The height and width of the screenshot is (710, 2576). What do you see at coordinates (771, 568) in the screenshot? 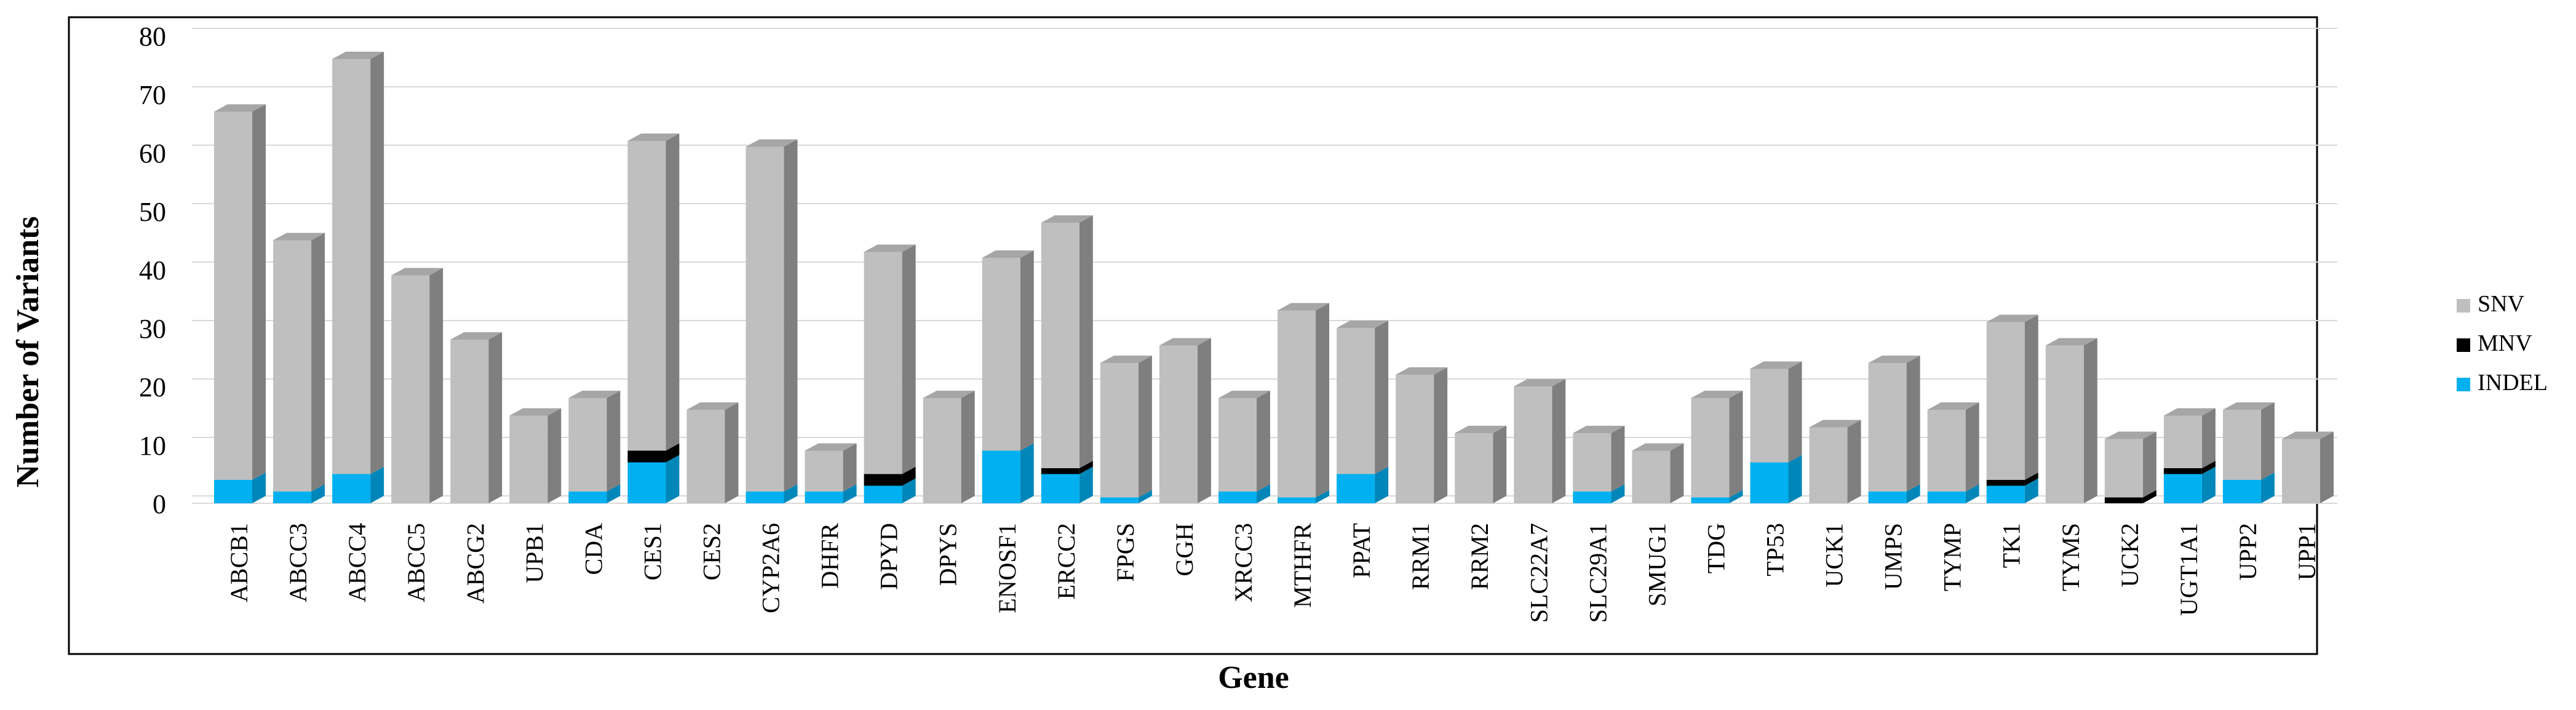
I see `x-tick-label: CYP2A6` at bounding box center [771, 568].